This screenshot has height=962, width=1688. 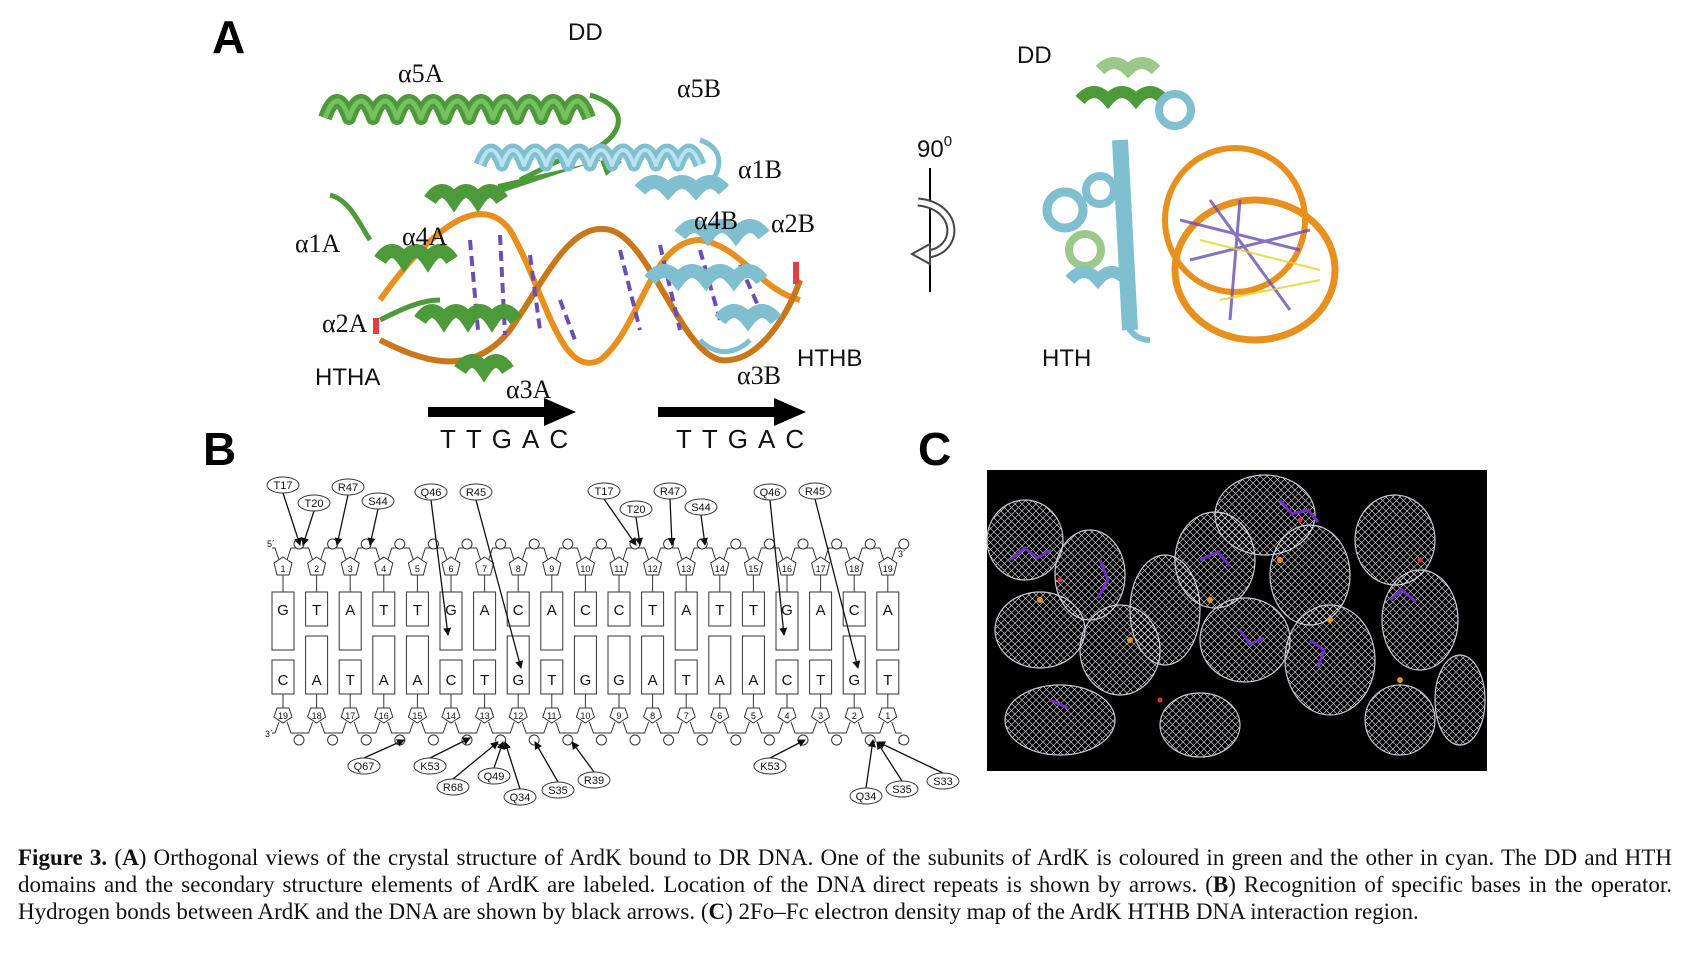 What do you see at coordinates (425, 236) in the screenshot?
I see `label-a4a: α4A` at bounding box center [425, 236].